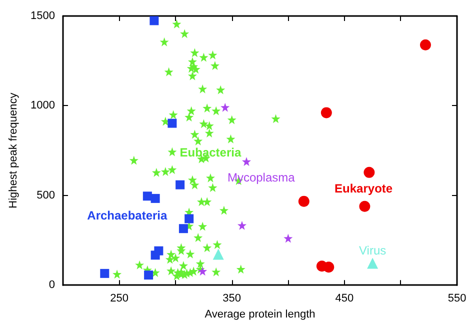  Describe the element at coordinates (14, 150) in the screenshot. I see `y-axis-title: Highest peak frequency` at that location.